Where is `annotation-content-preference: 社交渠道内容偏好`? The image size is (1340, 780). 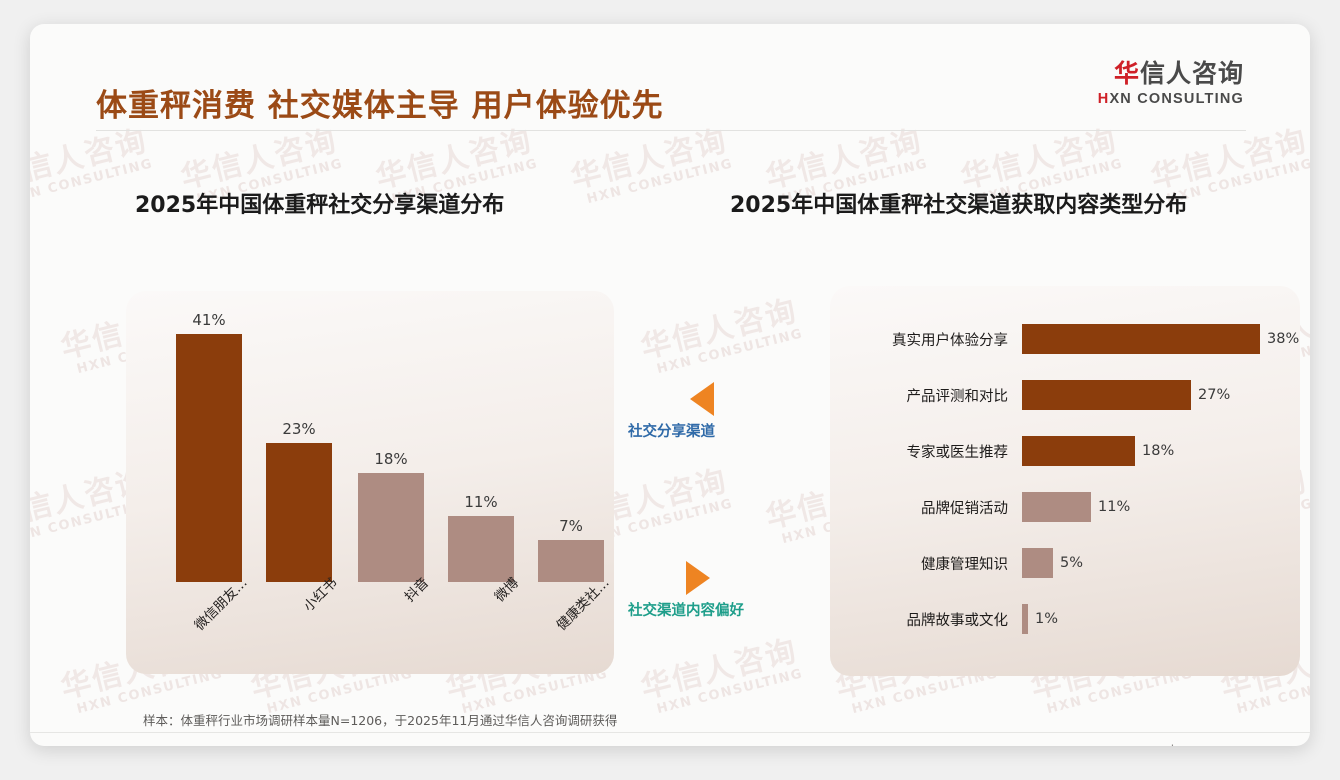
annotation-content-preference: 社交渠道内容偏好 is located at coordinates (686, 590).